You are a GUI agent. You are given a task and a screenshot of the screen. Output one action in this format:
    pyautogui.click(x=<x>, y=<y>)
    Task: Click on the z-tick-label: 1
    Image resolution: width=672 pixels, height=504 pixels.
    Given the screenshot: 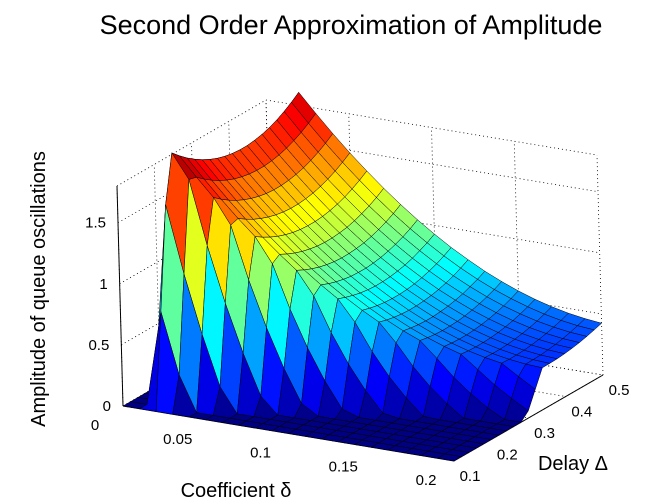 What is the action you would take?
    pyautogui.click(x=103, y=284)
    